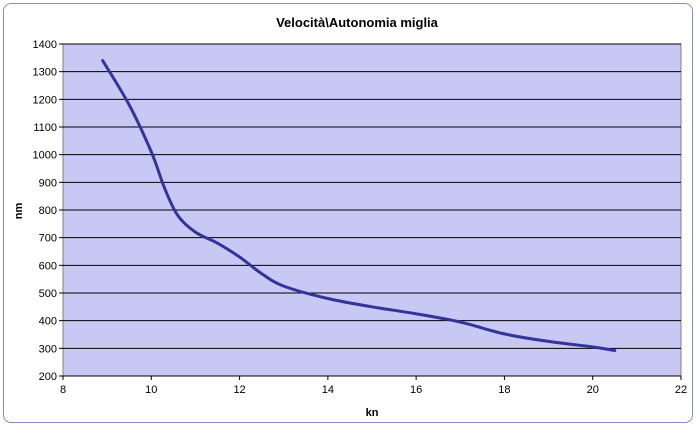 The image size is (700, 430). What do you see at coordinates (45, 128) in the screenshot?
I see `y-tick-label: 1100` at bounding box center [45, 128].